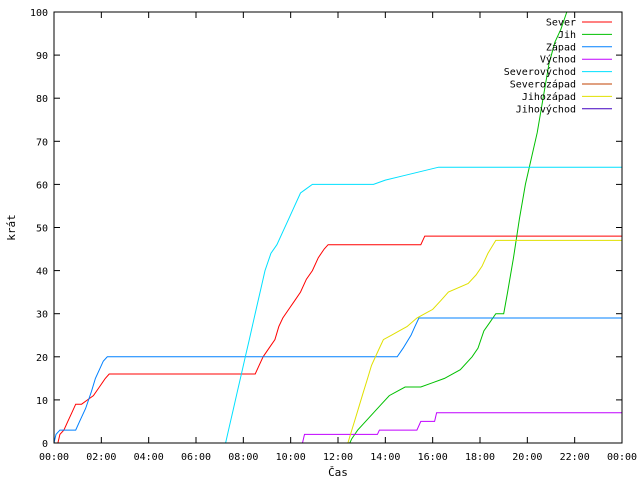 This screenshot has width=640, height=480. Describe the element at coordinates (543, 85) in the screenshot. I see `legend-label-severozapad: Severozápad` at that location.